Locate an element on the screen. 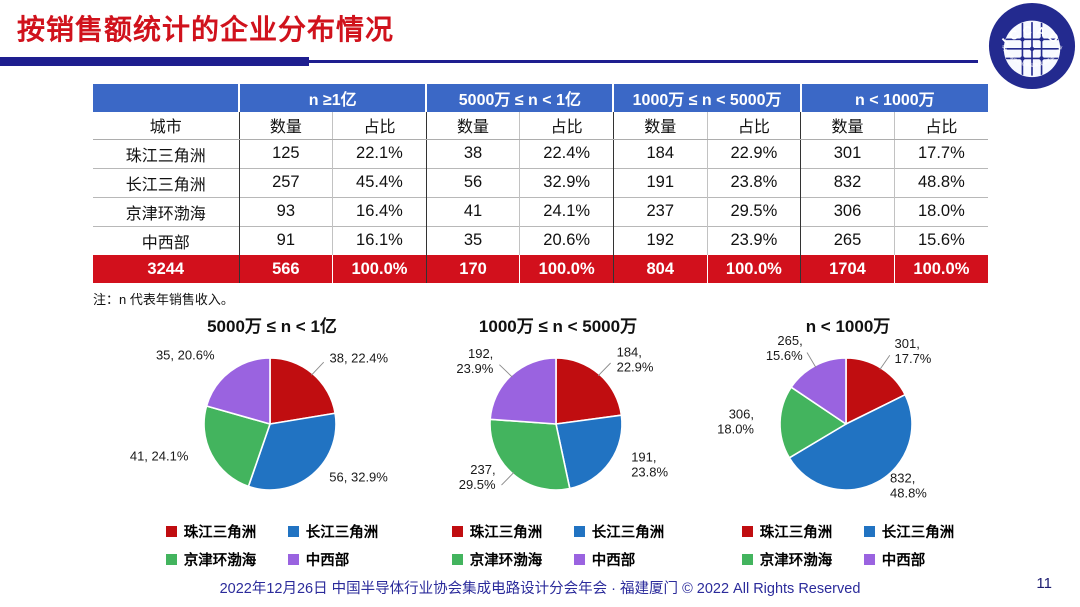 This screenshot has width=1080, height=607. city-cell: 中西部 is located at coordinates (166, 240).